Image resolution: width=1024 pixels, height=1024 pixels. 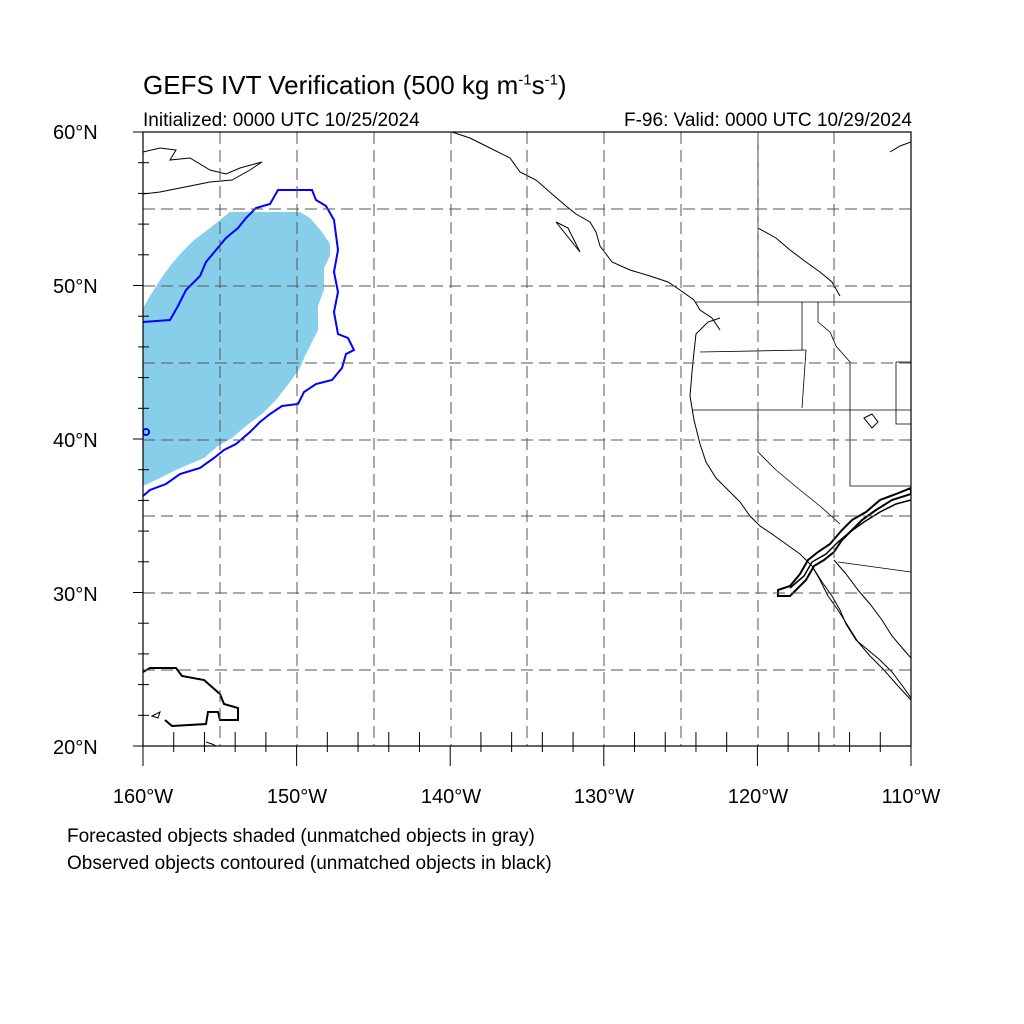 What do you see at coordinates (850, 544) in the screenshot?
I see `unmatched-observed-object-southwest-inner` at bounding box center [850, 544].